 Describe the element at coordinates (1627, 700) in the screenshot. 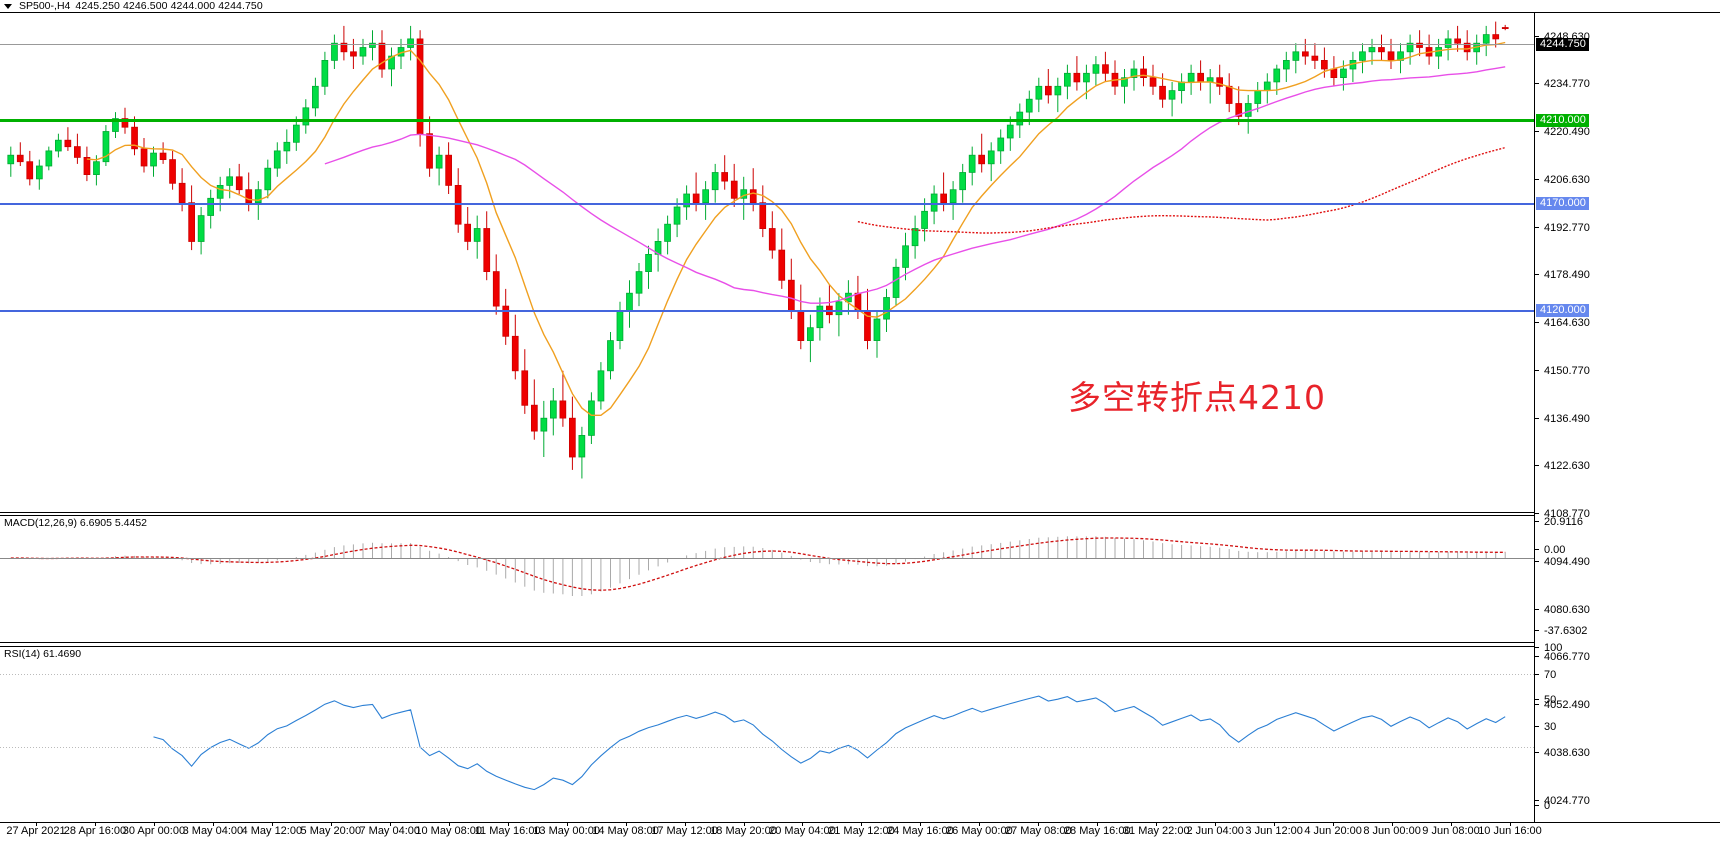

I see `rsi-scale-50: 50` at that location.